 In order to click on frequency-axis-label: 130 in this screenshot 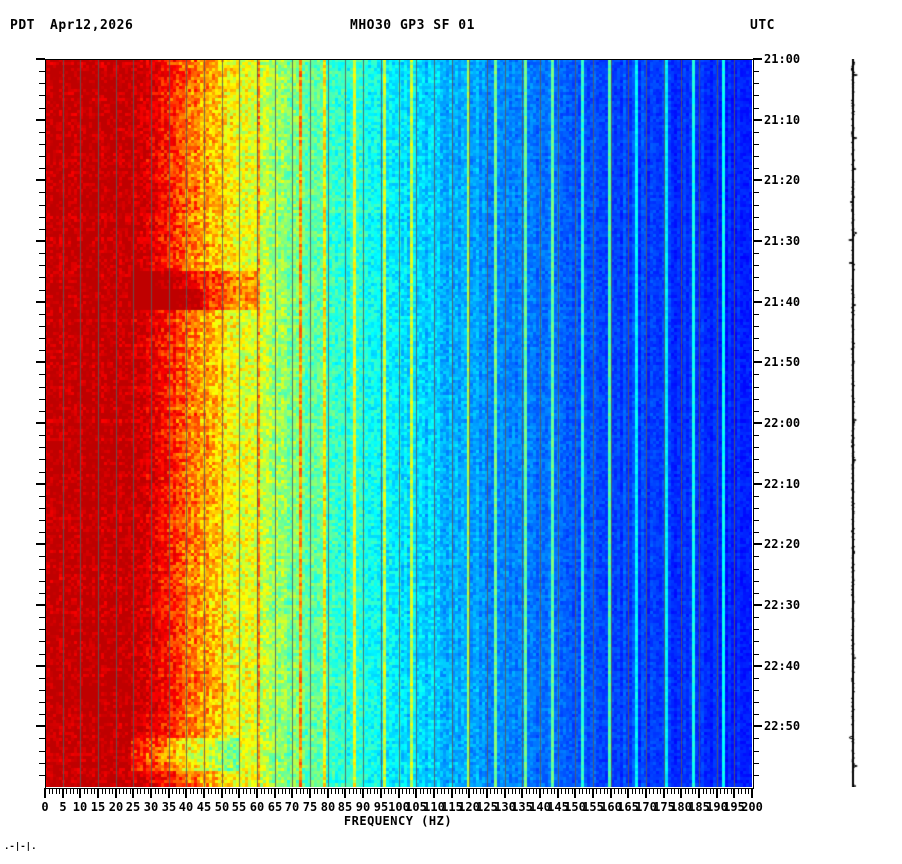, I will do `click(505, 807)`.